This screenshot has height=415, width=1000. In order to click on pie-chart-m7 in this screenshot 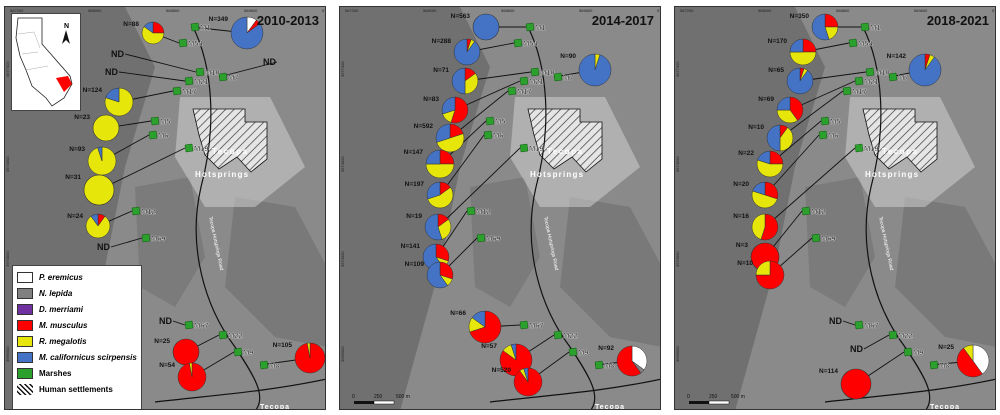, I will do `click(925, 70)`.